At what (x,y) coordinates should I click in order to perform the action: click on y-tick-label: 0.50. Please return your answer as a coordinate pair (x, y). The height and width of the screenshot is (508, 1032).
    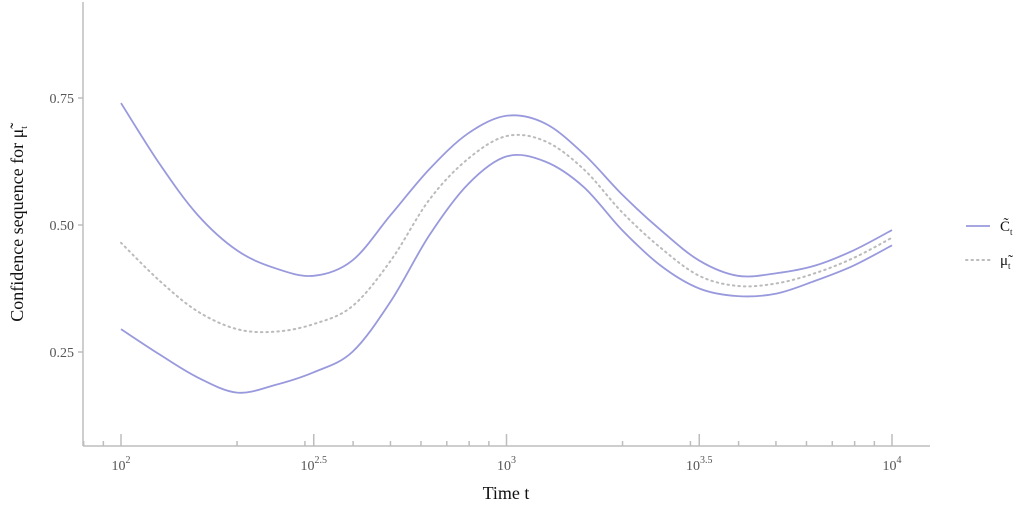
    Looking at the image, I should click on (62, 226).